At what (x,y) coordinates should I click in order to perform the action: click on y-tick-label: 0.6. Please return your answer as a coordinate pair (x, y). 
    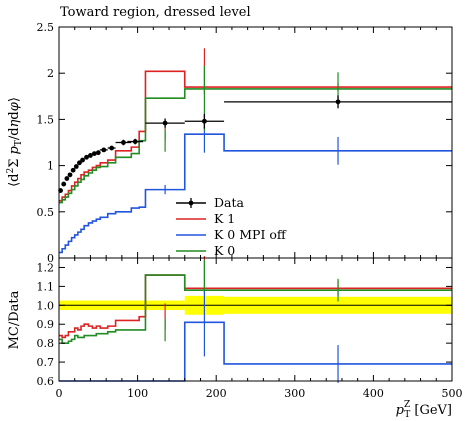
    Looking at the image, I should click on (46, 381).